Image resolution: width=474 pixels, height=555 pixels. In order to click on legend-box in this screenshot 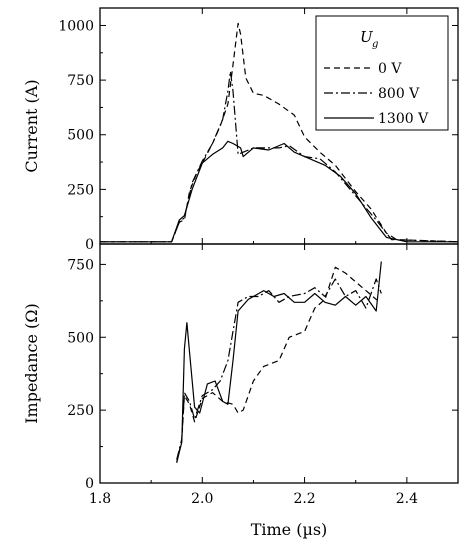, I will do `click(382, 73)`.